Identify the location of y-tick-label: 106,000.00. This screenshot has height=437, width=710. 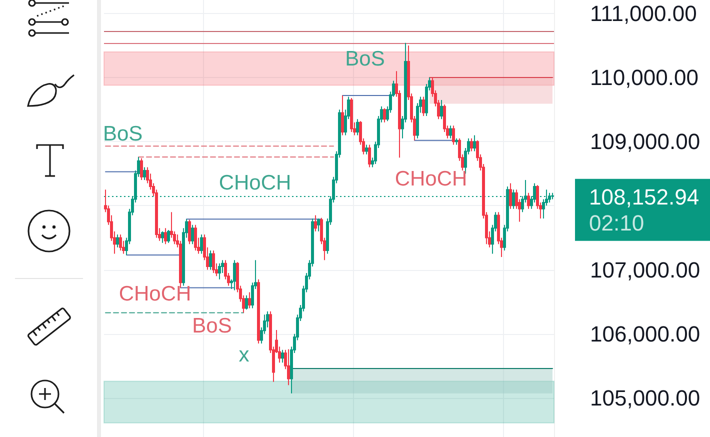
(645, 333).